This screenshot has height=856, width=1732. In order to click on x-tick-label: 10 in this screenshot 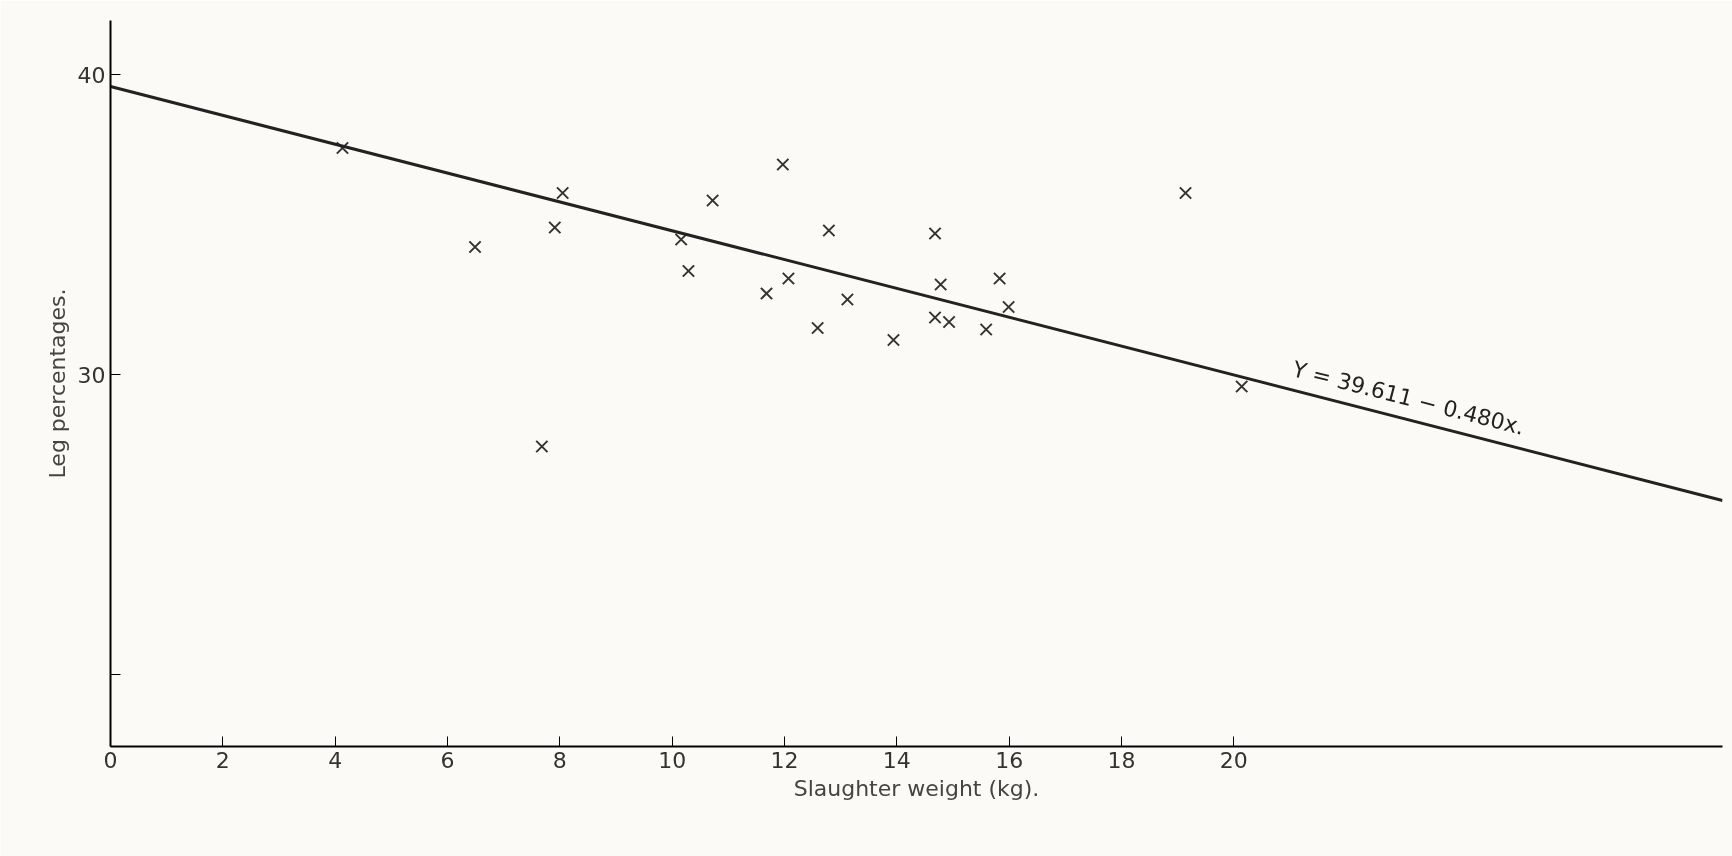, I will do `click(672, 760)`.